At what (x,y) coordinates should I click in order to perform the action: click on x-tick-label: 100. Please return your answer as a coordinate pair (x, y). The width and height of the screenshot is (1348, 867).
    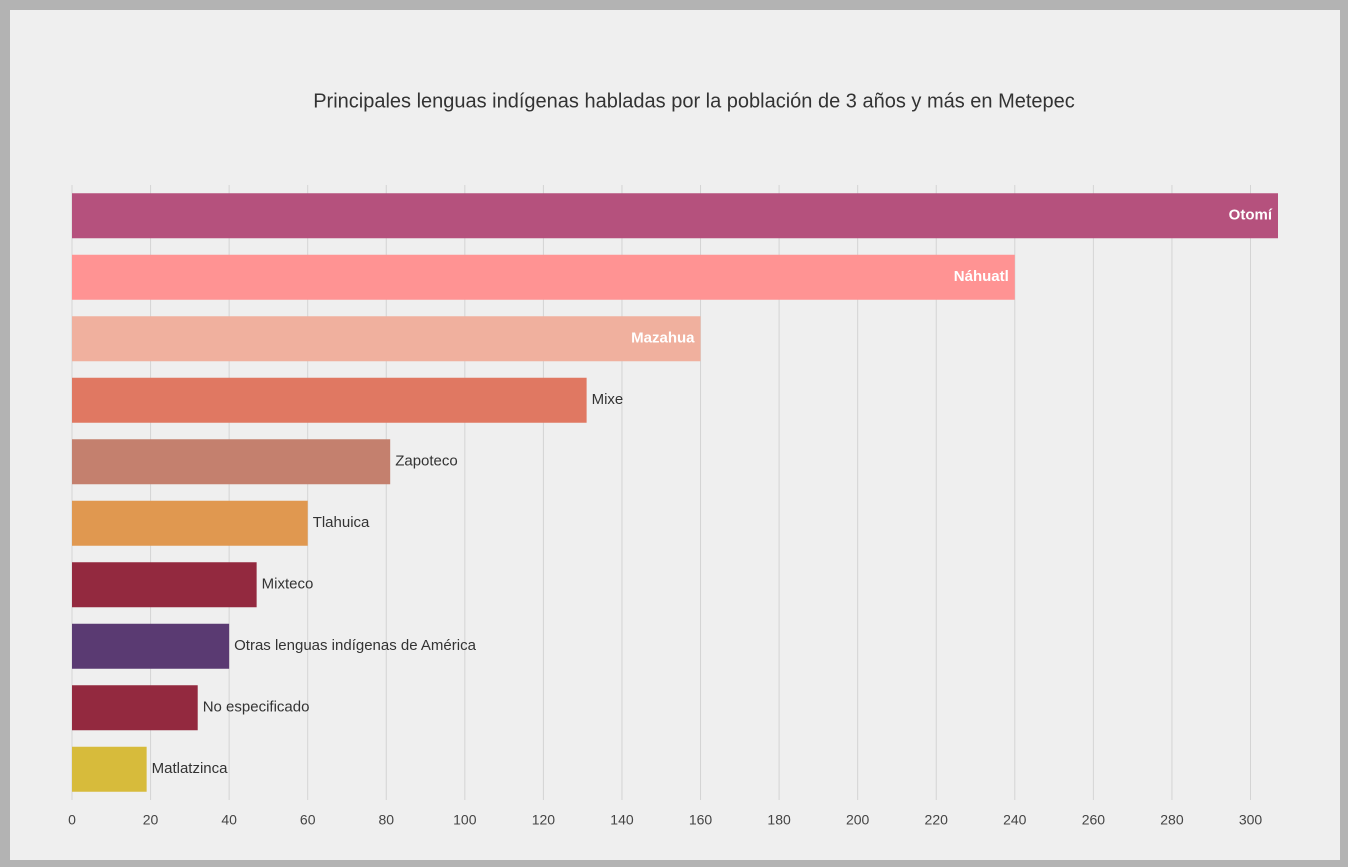
    Looking at the image, I should click on (465, 820).